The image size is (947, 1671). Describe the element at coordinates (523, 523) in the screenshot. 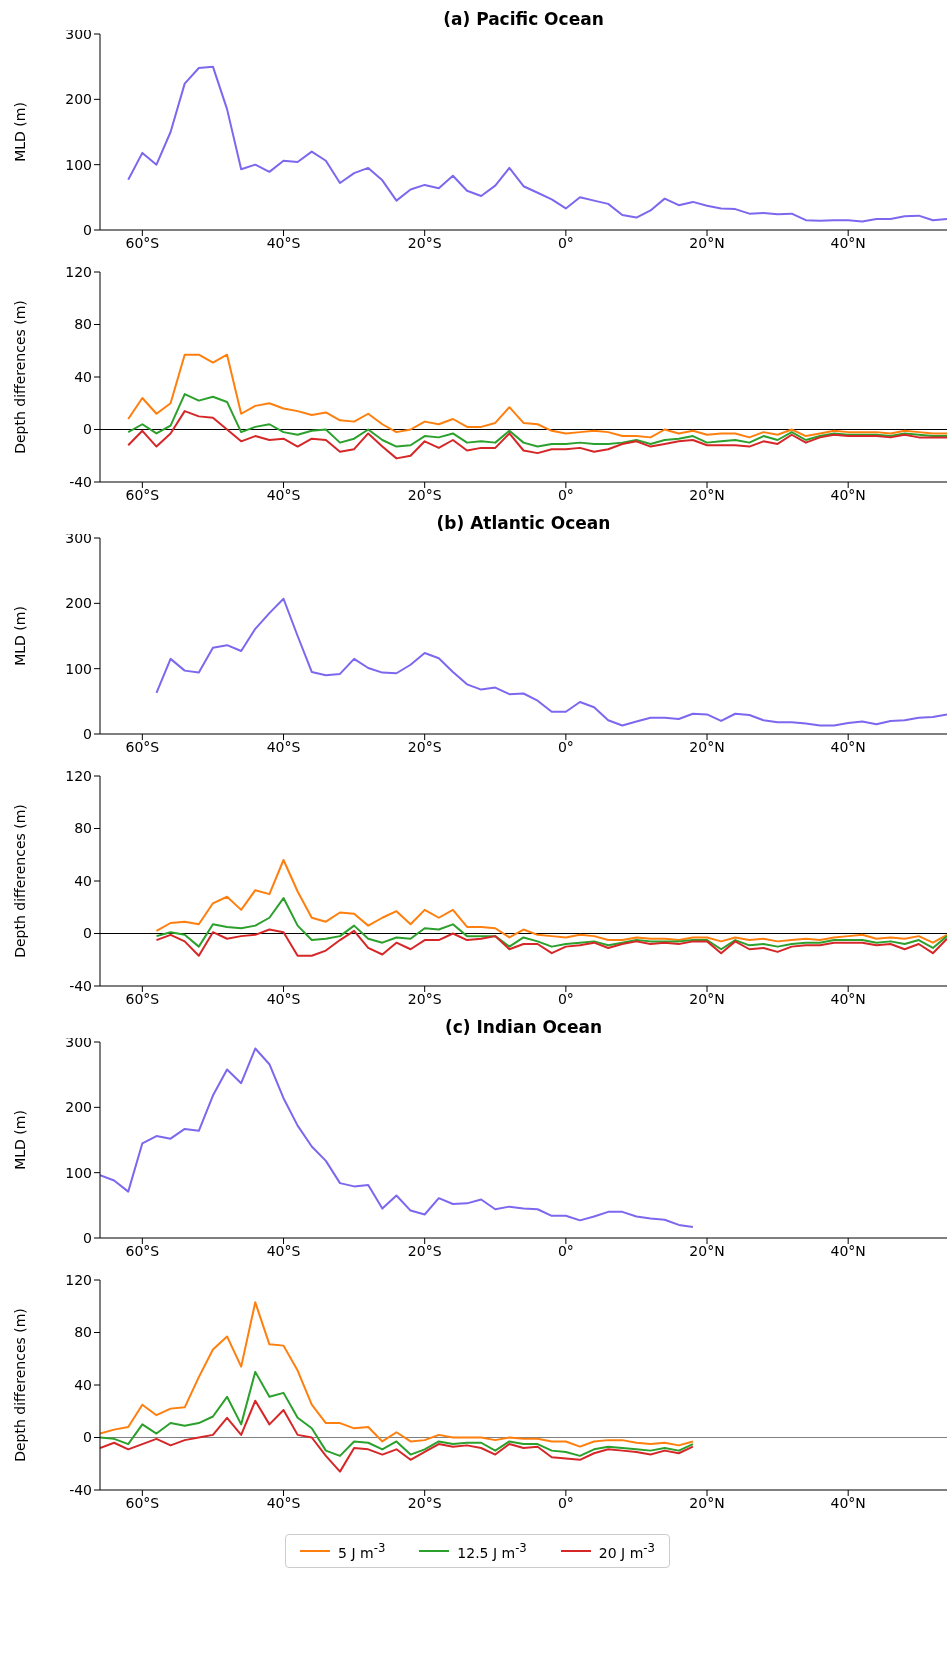

I see `chart-title: (b) Atlantic Ocean` at that location.